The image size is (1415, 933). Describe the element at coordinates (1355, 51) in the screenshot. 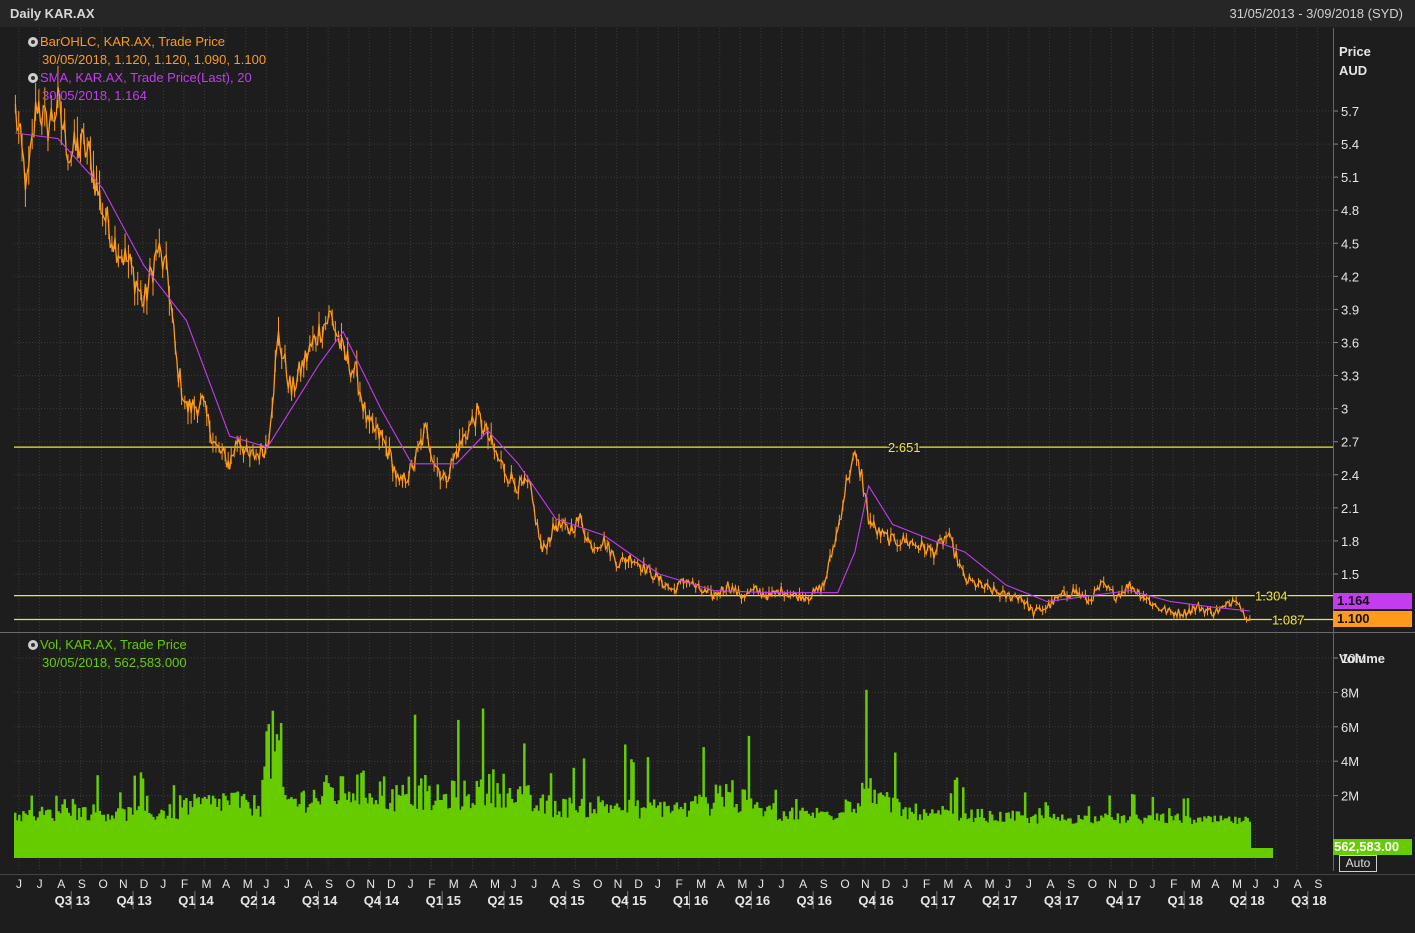

I see `price-axis-title: Price` at that location.